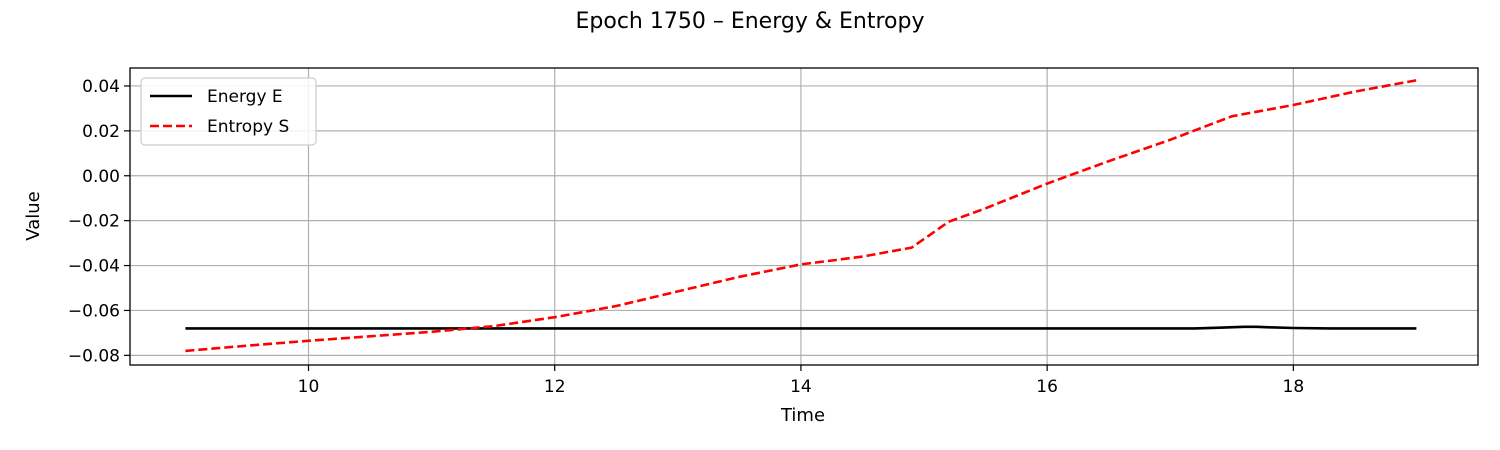 The height and width of the screenshot is (450, 1500). I want to click on x-tick-label: 12, so click(555, 387).